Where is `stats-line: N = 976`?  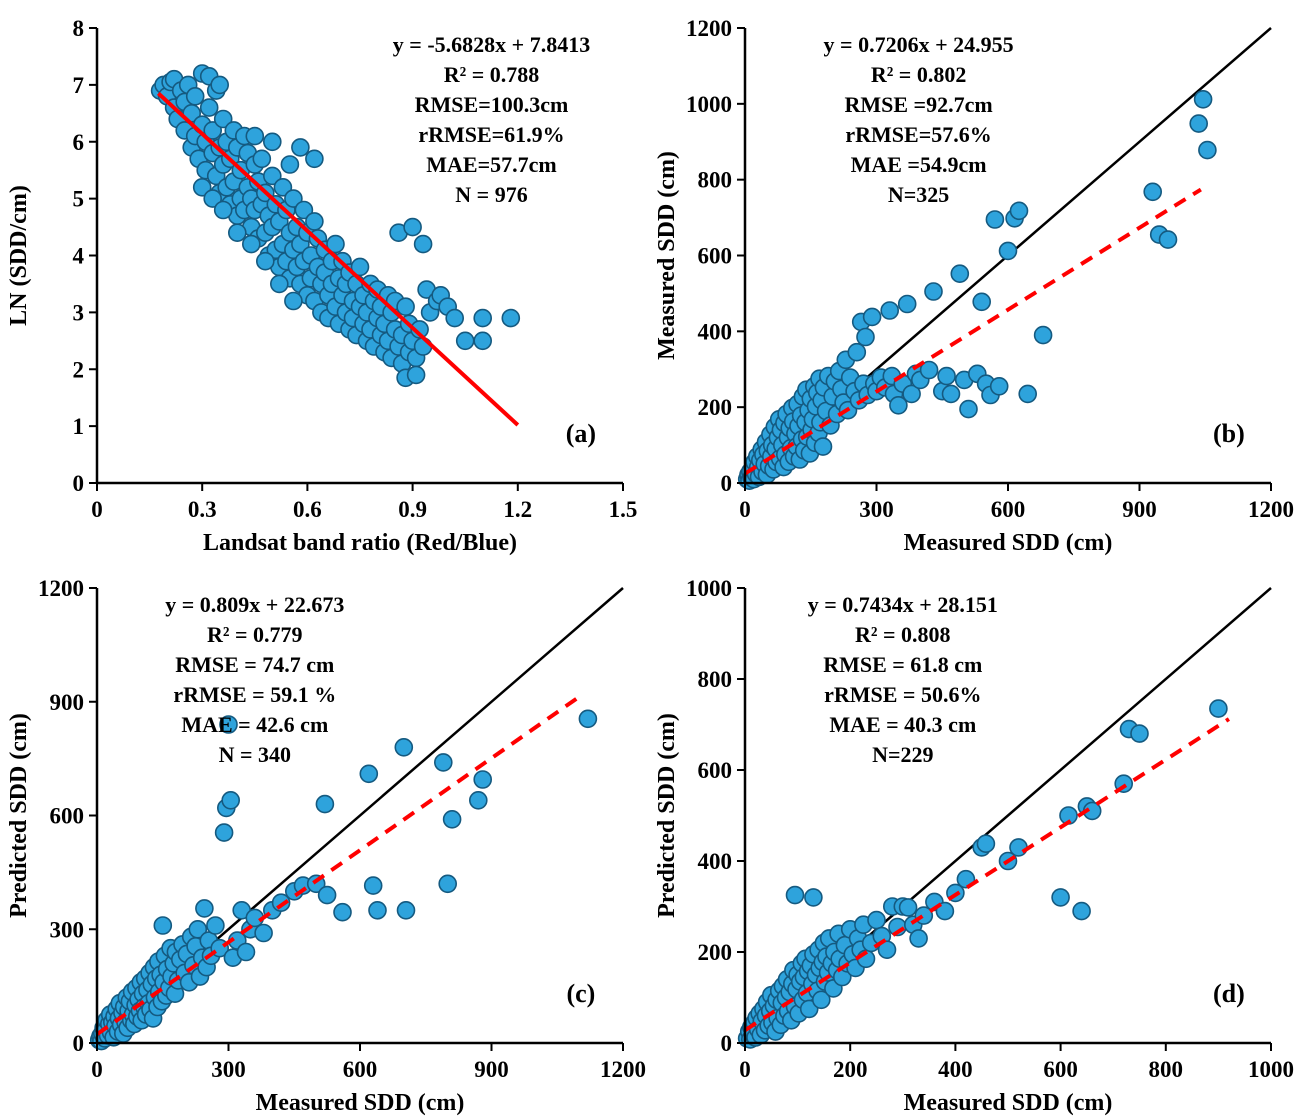
stats-line: N = 976 is located at coordinates (491, 194).